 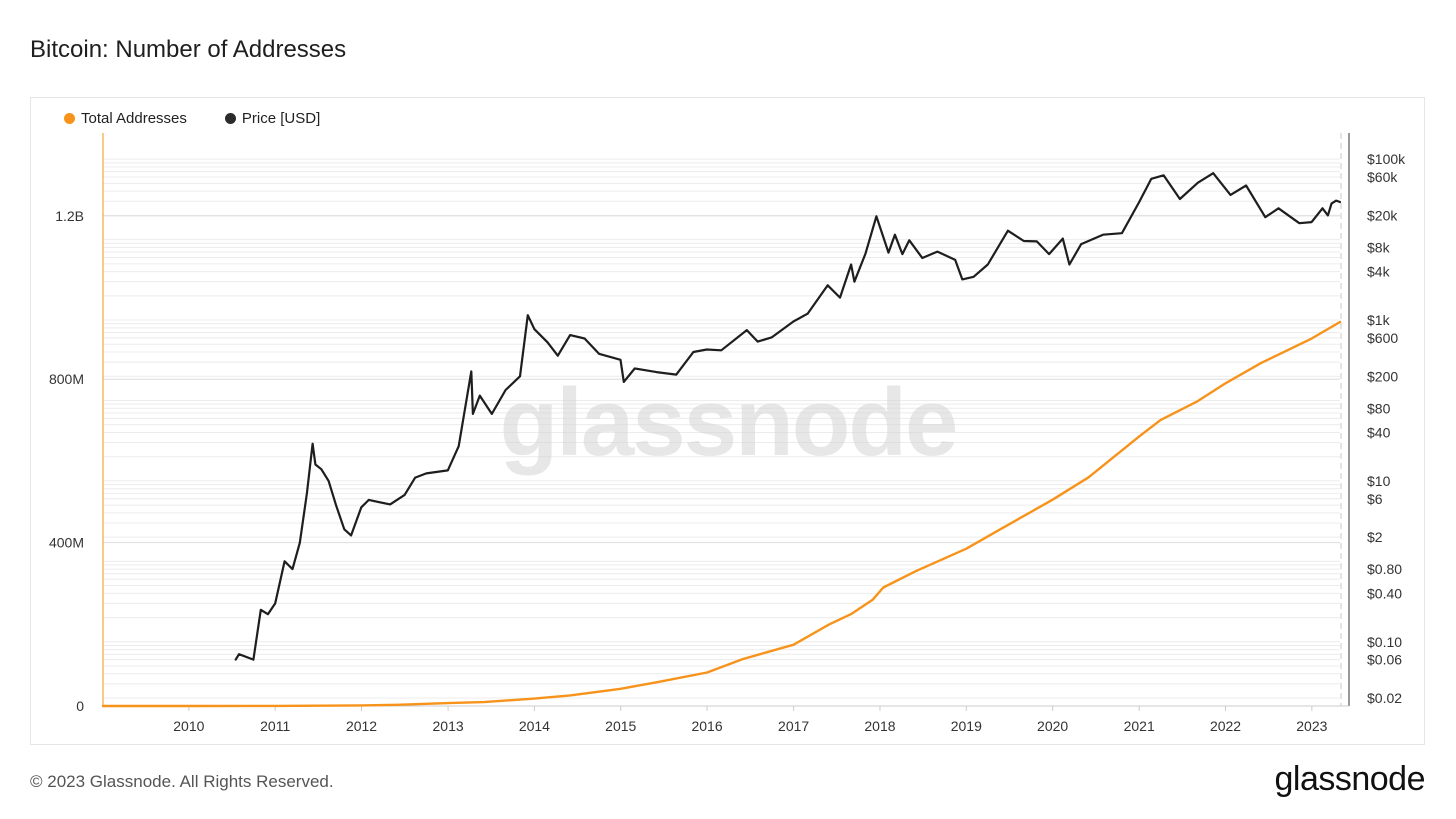 What do you see at coordinates (69, 118) in the screenshot?
I see `total-addresses-marker-icon` at bounding box center [69, 118].